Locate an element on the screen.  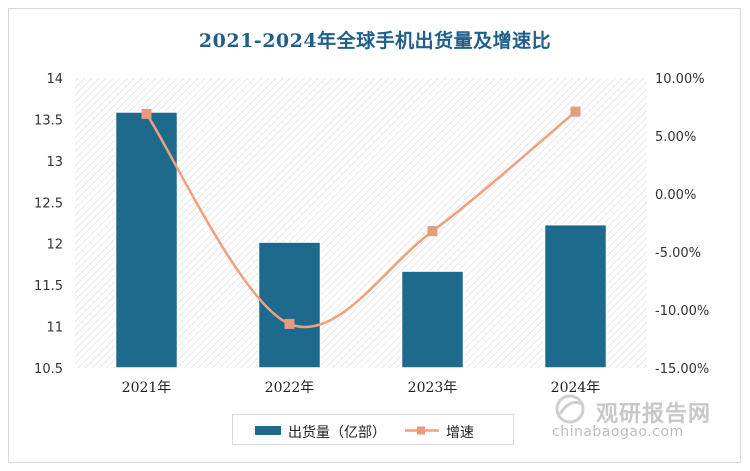
y-left-tick: 13.5 is located at coordinates (48, 120).